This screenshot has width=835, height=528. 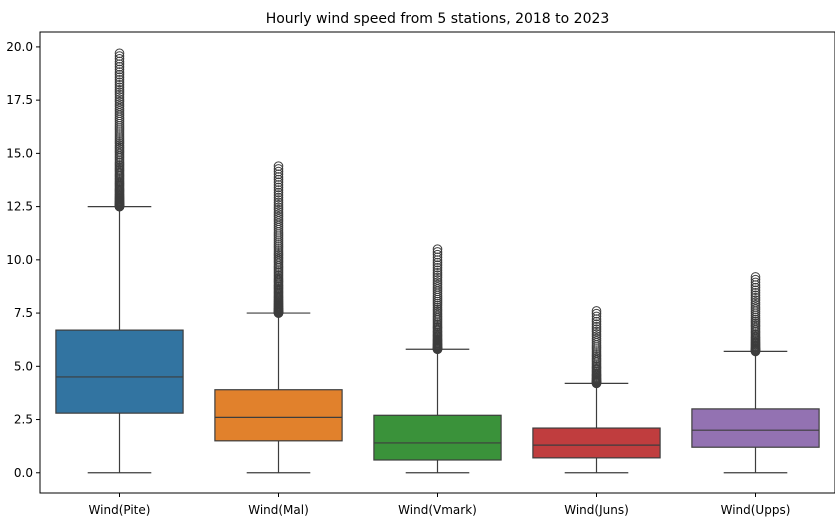 I want to click on y-tick-label: 12.5, so click(x=19, y=207).